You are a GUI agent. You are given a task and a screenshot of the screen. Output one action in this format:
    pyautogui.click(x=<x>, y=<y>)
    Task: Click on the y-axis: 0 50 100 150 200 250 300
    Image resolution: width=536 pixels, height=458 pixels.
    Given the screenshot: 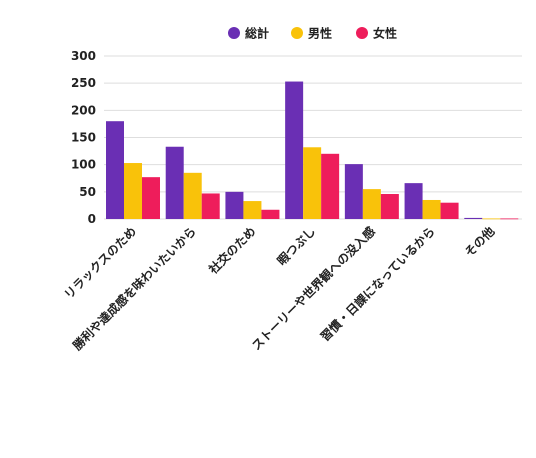 What is the action you would take?
    pyautogui.click(x=83, y=137)
    